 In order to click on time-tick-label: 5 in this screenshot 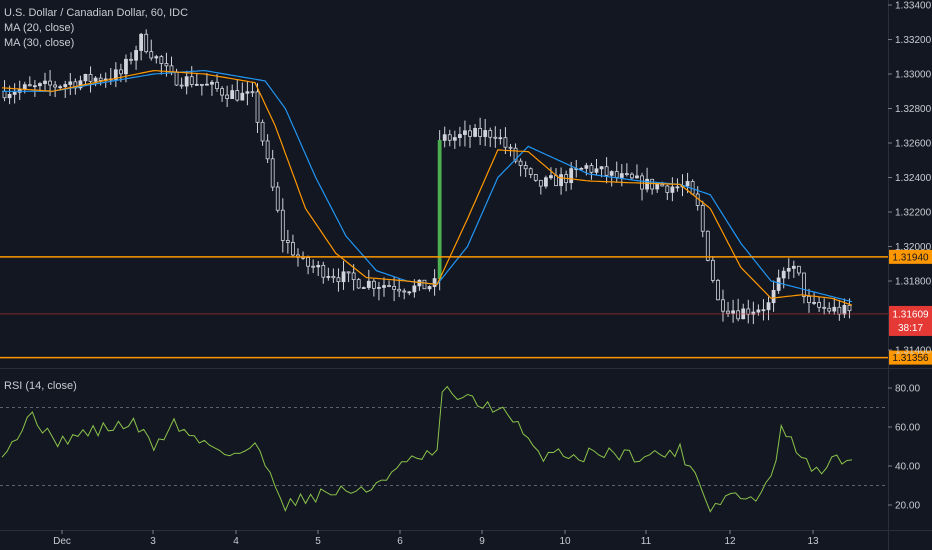, I will do `click(318, 541)`.